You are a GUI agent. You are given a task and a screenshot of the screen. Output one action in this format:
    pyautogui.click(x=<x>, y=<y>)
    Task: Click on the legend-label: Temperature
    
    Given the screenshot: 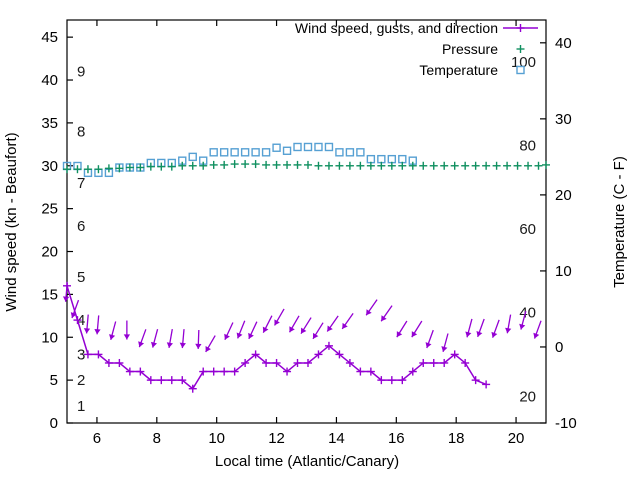 What is the action you would take?
    pyautogui.click(x=458, y=70)
    